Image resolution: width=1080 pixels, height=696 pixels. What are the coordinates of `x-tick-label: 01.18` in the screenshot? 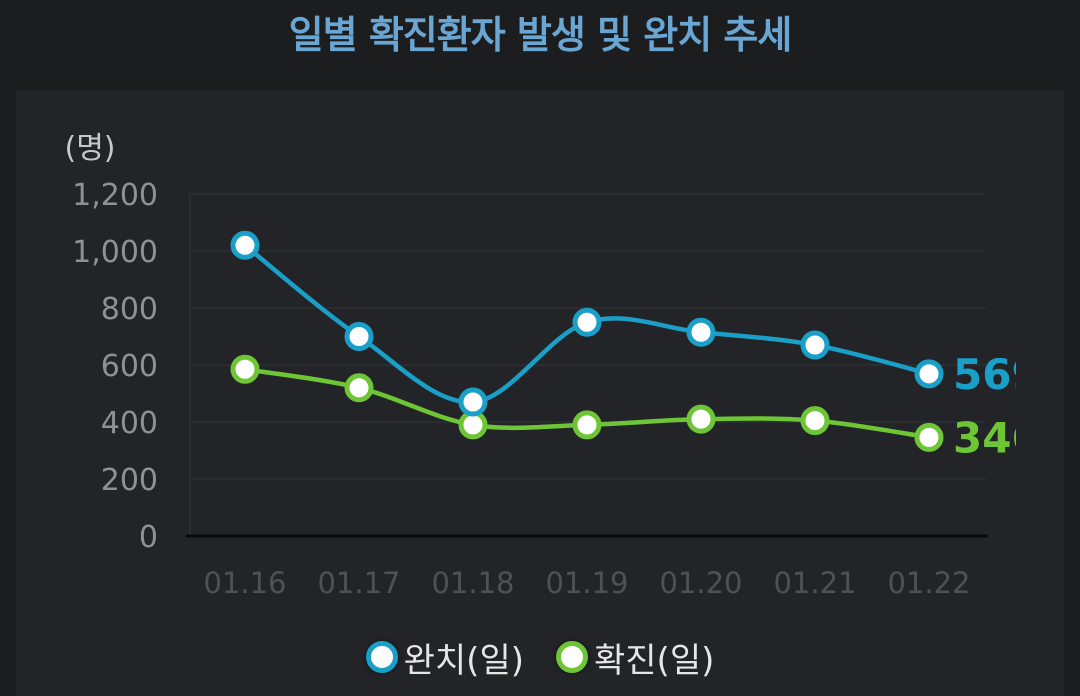 It's located at (472, 583).